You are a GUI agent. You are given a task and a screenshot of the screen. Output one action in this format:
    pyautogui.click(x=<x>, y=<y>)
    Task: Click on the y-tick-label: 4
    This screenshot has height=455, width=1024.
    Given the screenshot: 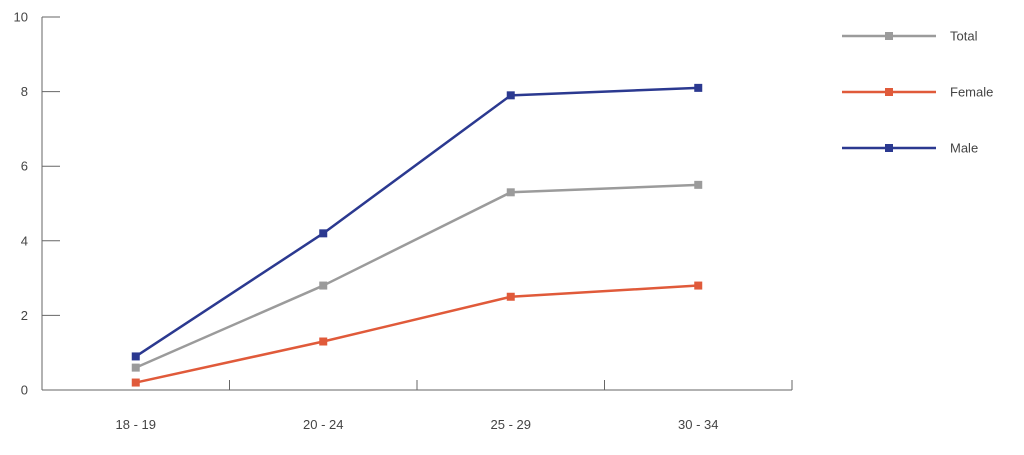 What is the action you would take?
    pyautogui.click(x=24, y=240)
    